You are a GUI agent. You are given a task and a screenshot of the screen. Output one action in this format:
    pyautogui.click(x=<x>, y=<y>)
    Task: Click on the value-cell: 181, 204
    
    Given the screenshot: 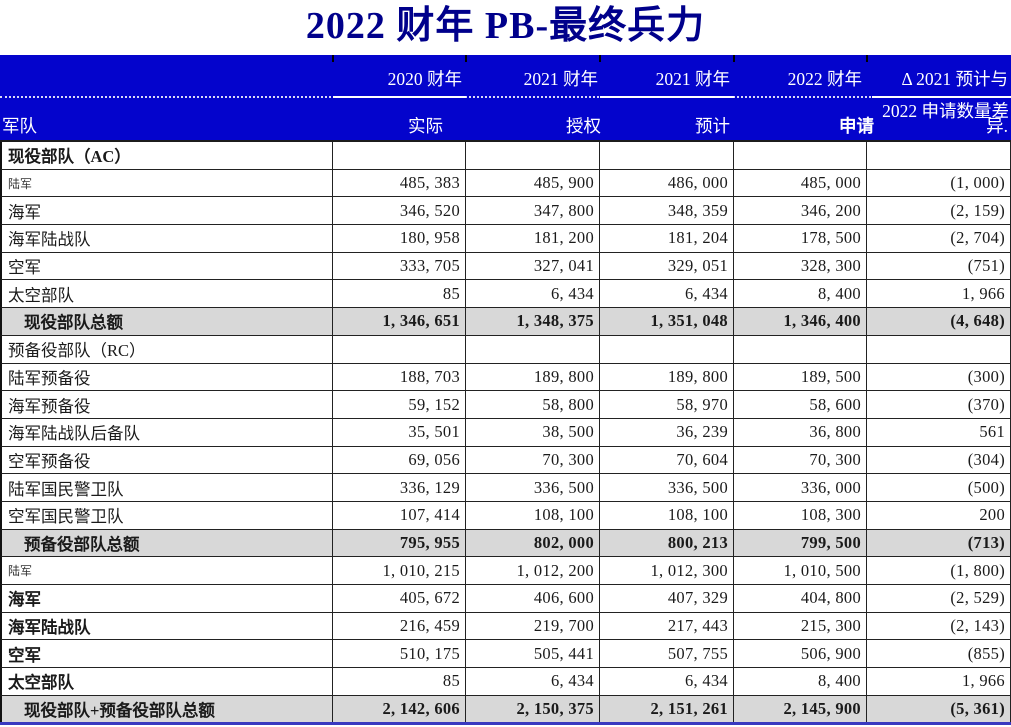 What is the action you would take?
    pyautogui.click(x=667, y=239)
    